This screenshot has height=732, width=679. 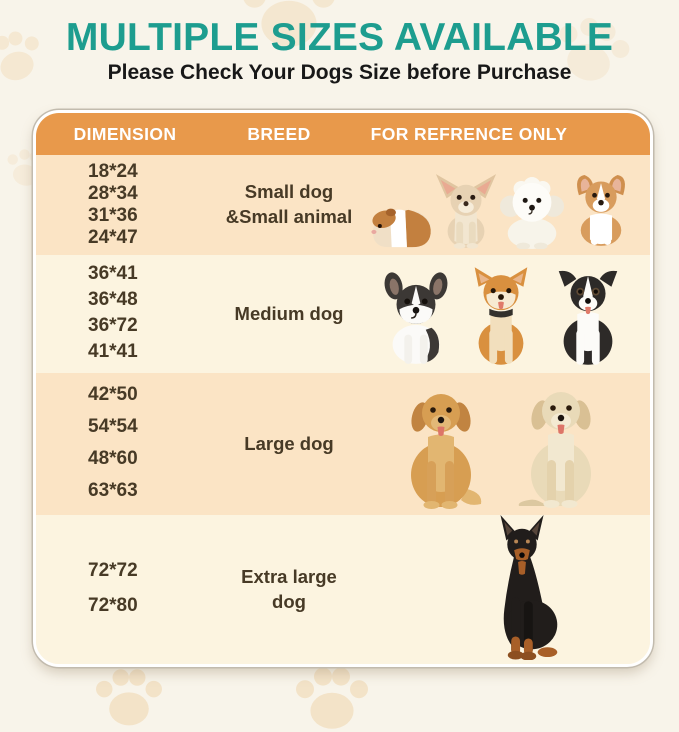 I want to click on doberman-image, so click(x=529, y=587).